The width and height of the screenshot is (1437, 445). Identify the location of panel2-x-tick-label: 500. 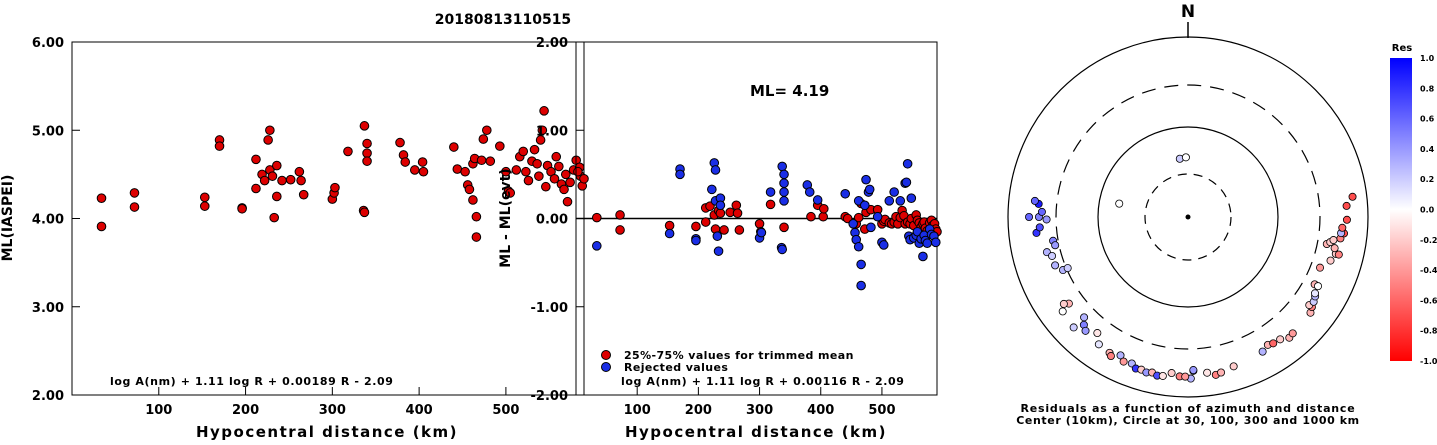
(881, 410).